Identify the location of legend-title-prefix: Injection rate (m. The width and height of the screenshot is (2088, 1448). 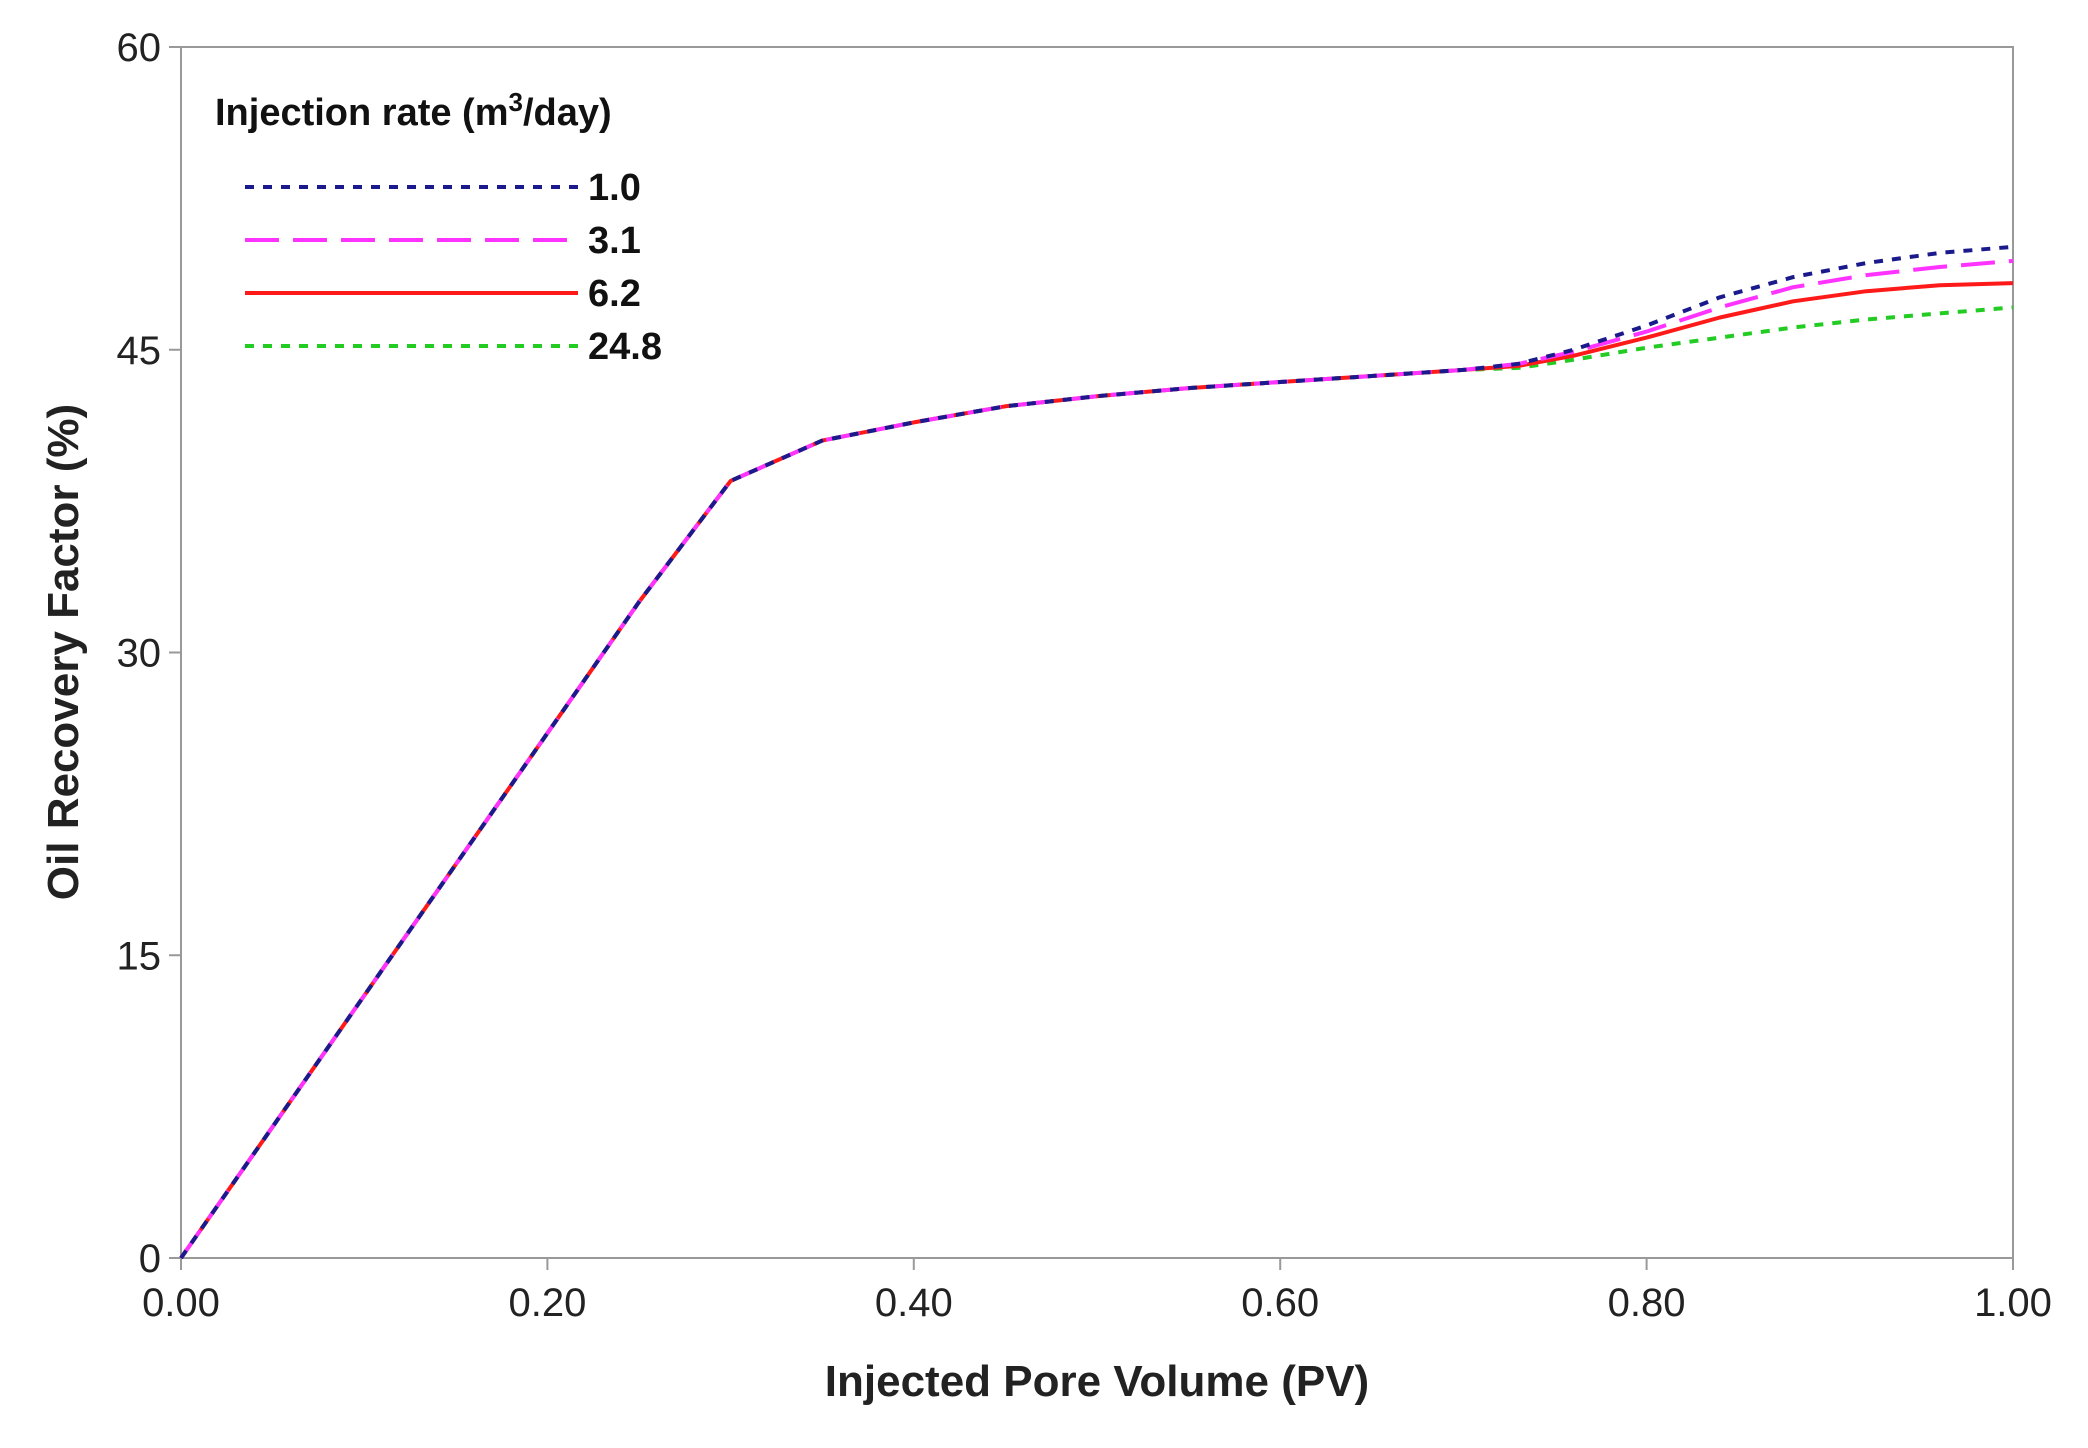
(362, 113).